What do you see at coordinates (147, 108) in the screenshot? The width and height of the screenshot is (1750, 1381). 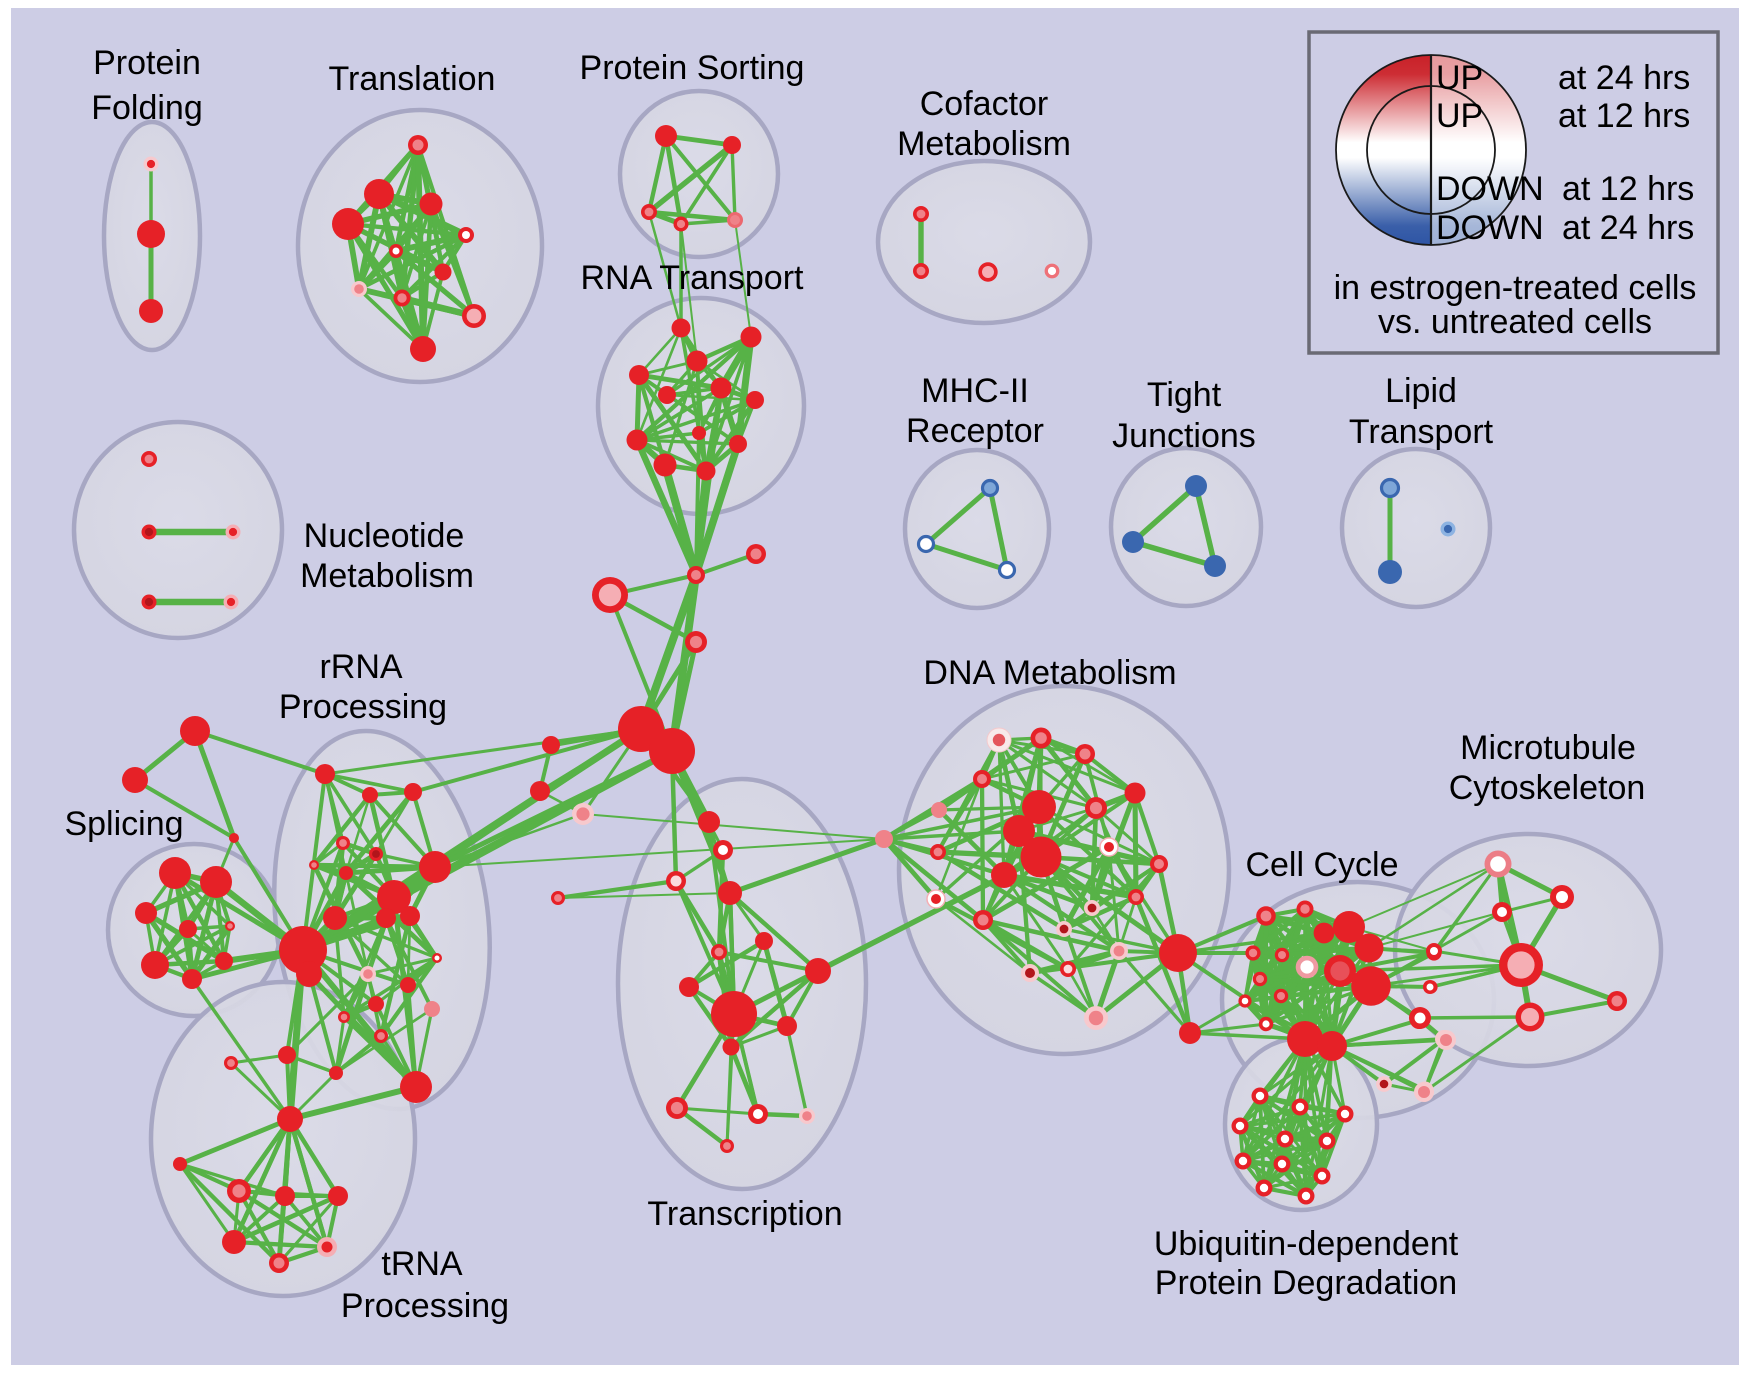 I see `svg-text: Folding` at bounding box center [147, 108].